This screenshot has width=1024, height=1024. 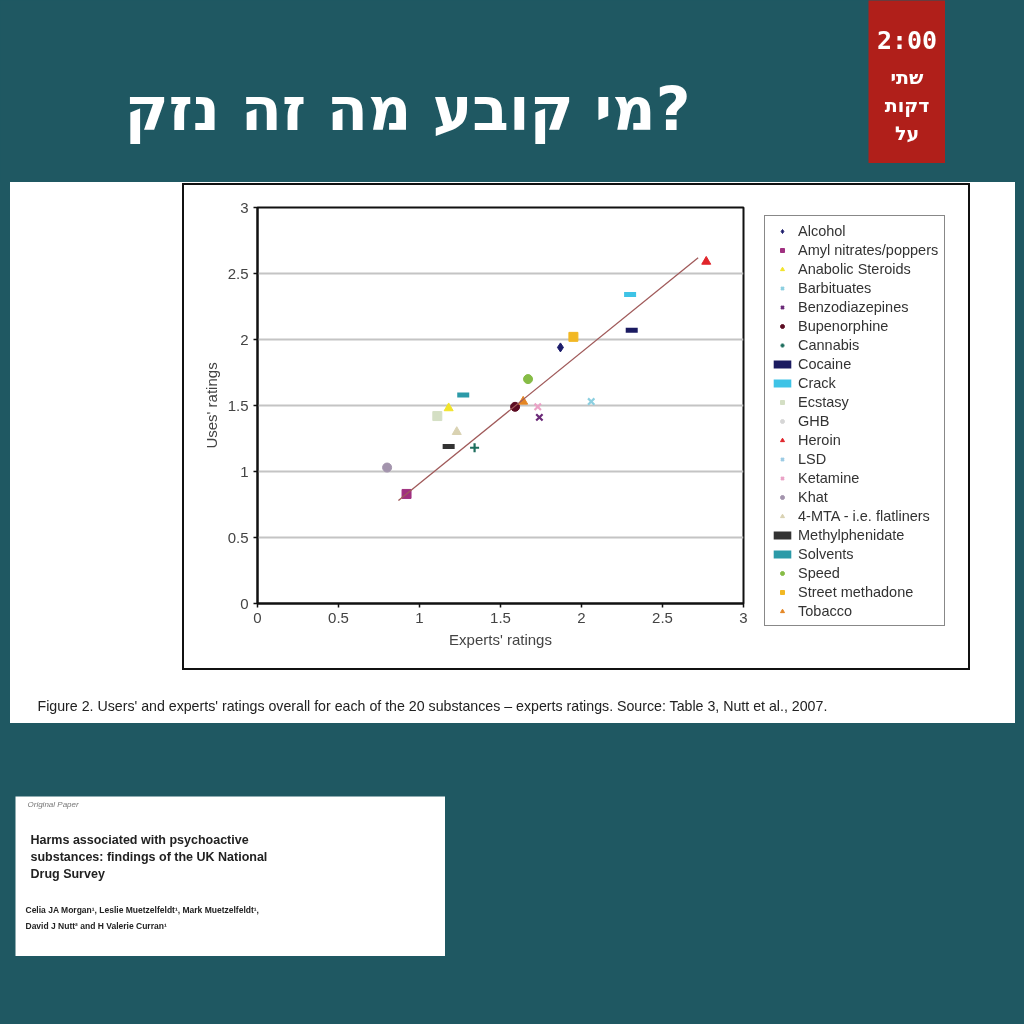 What do you see at coordinates (419, 617) in the screenshot?
I see `x-tick-label: 1` at bounding box center [419, 617].